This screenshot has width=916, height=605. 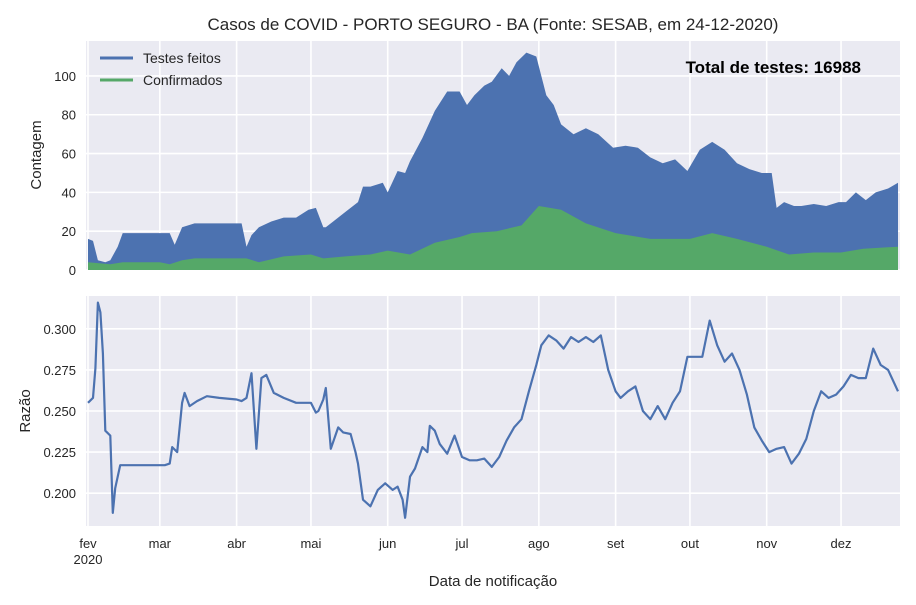 What do you see at coordinates (72, 270) in the screenshot?
I see `counts-y-tick-label: 0` at bounding box center [72, 270].